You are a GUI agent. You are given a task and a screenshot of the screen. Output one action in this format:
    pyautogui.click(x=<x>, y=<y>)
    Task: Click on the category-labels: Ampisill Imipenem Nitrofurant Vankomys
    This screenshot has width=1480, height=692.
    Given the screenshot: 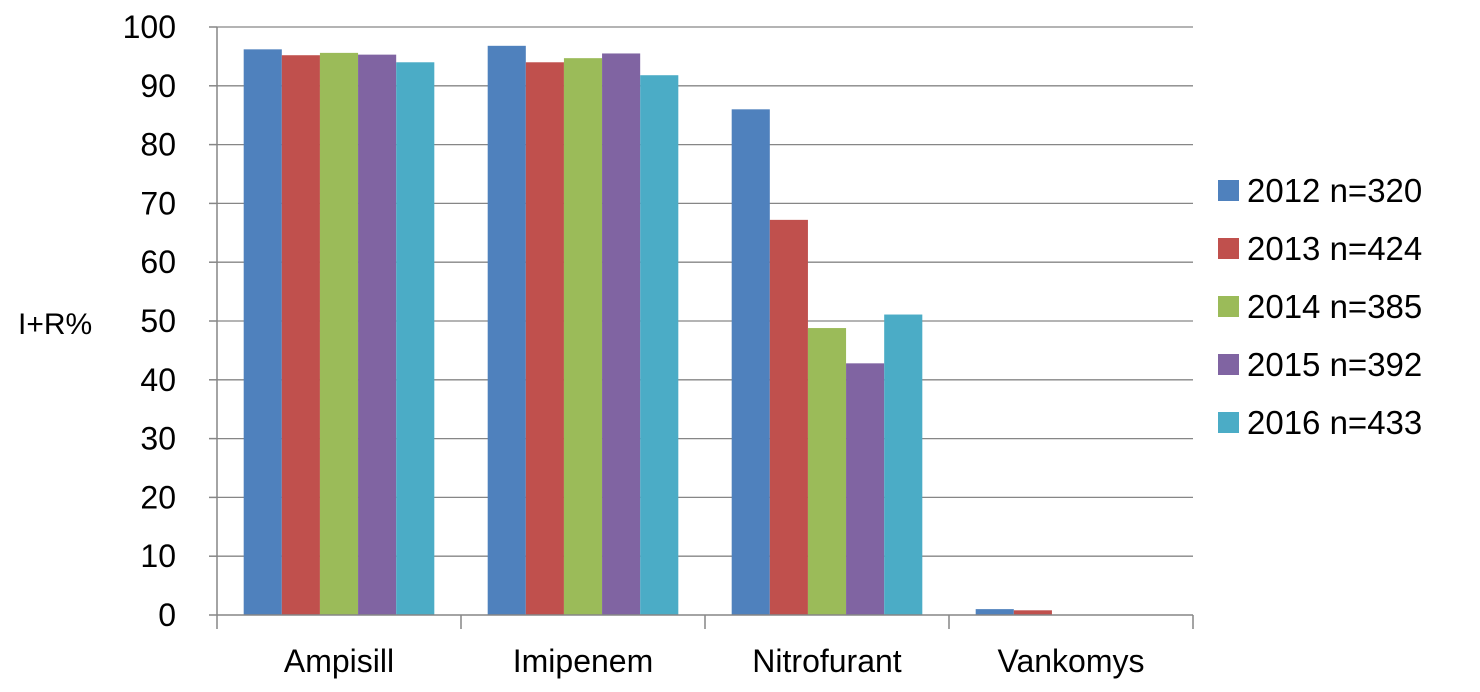 What is the action you would take?
    pyautogui.click(x=714, y=661)
    